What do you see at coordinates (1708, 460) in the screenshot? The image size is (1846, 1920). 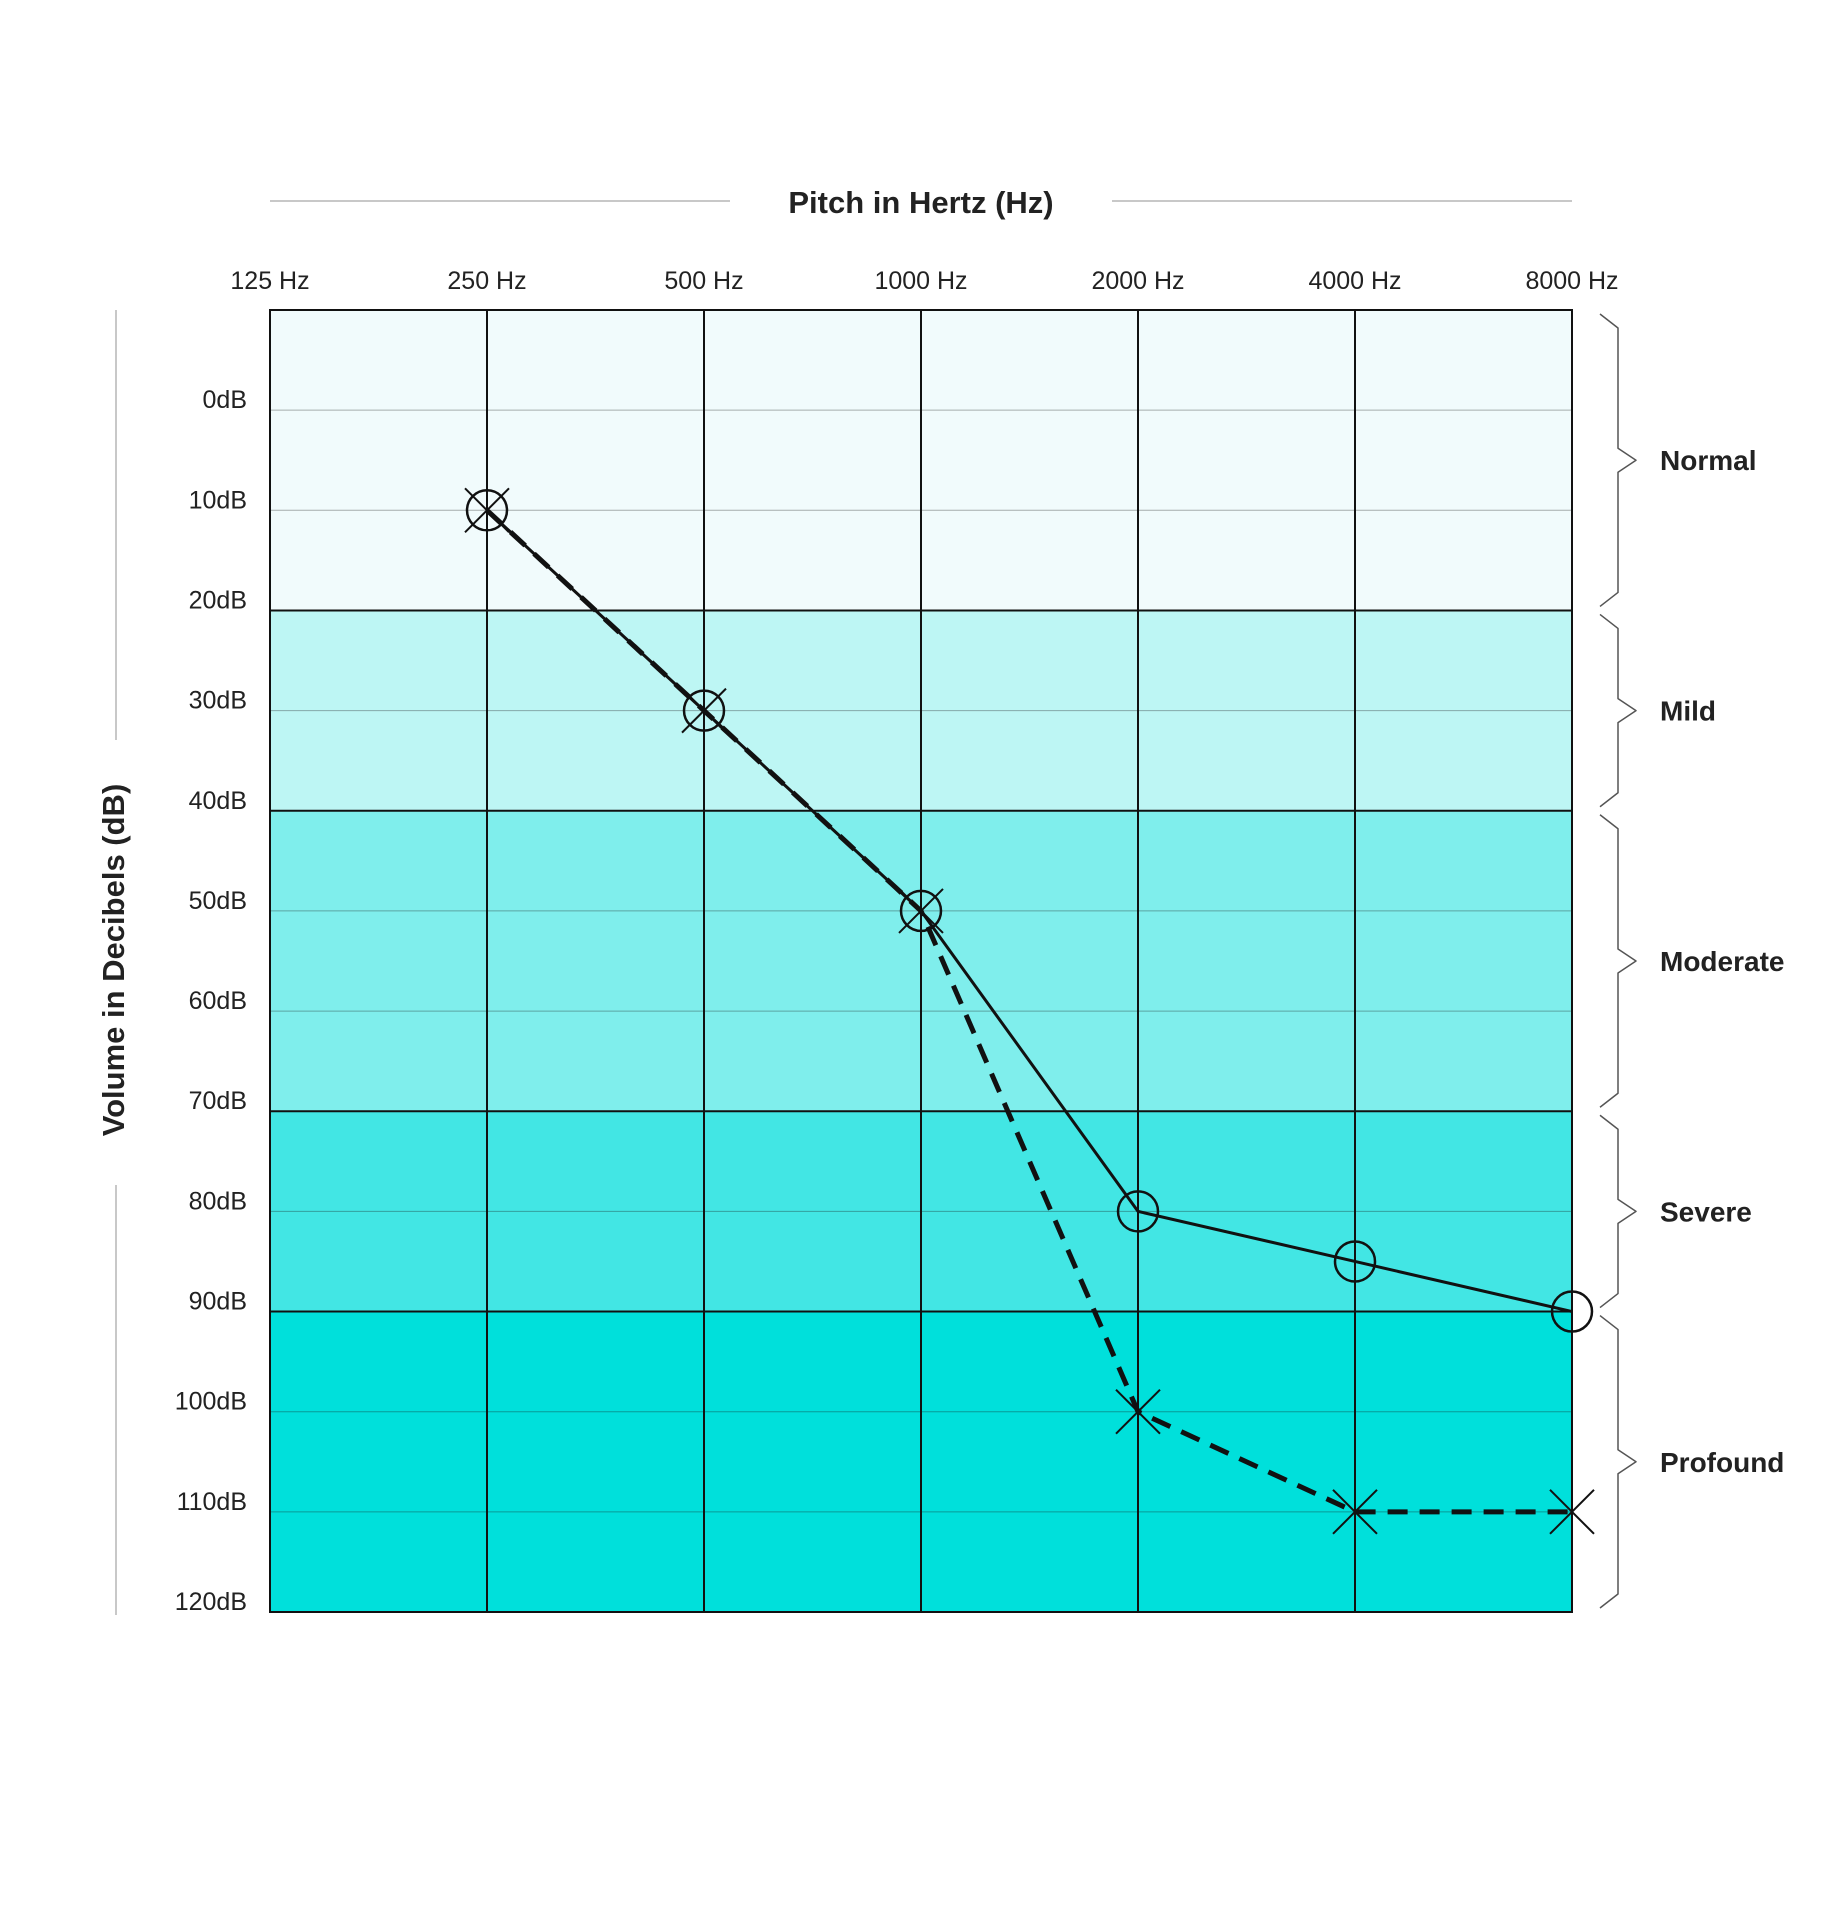 I see `band-label-normal: Normal` at bounding box center [1708, 460].